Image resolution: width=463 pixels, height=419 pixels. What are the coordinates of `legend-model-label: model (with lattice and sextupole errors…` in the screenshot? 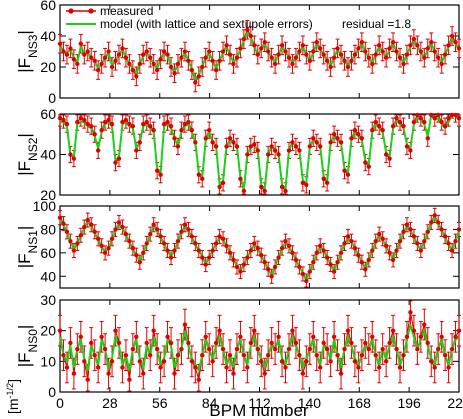 It's located at (206, 24).